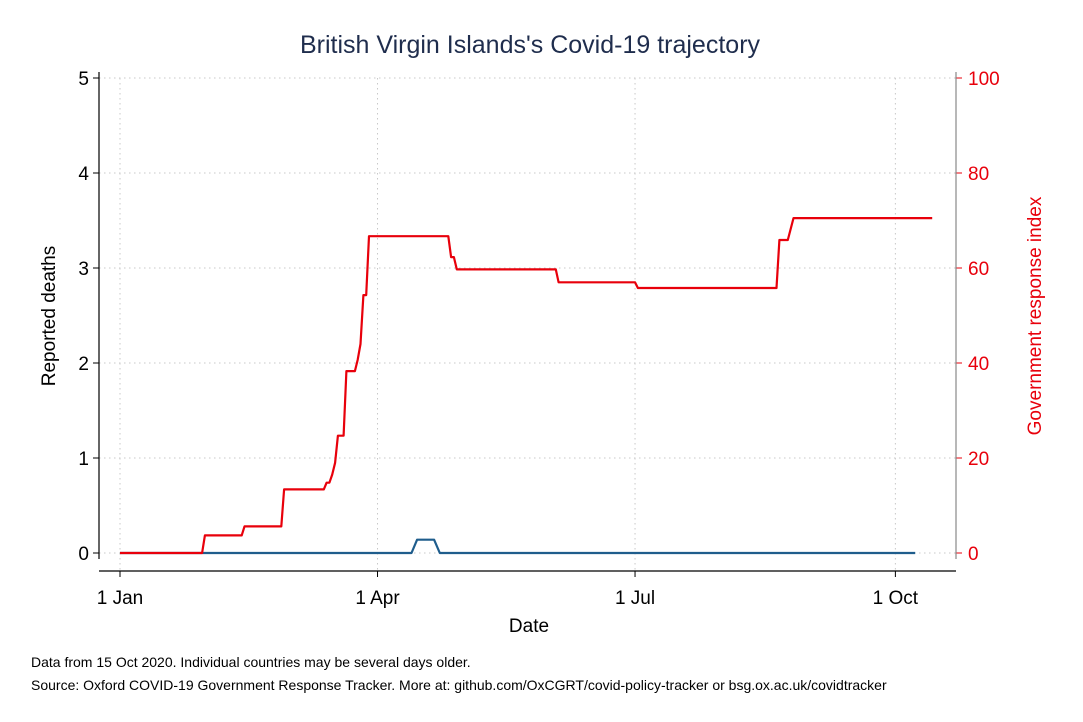 The height and width of the screenshot is (722, 1083). Describe the element at coordinates (978, 459) in the screenshot. I see `y2-tick-label: 20` at that location.